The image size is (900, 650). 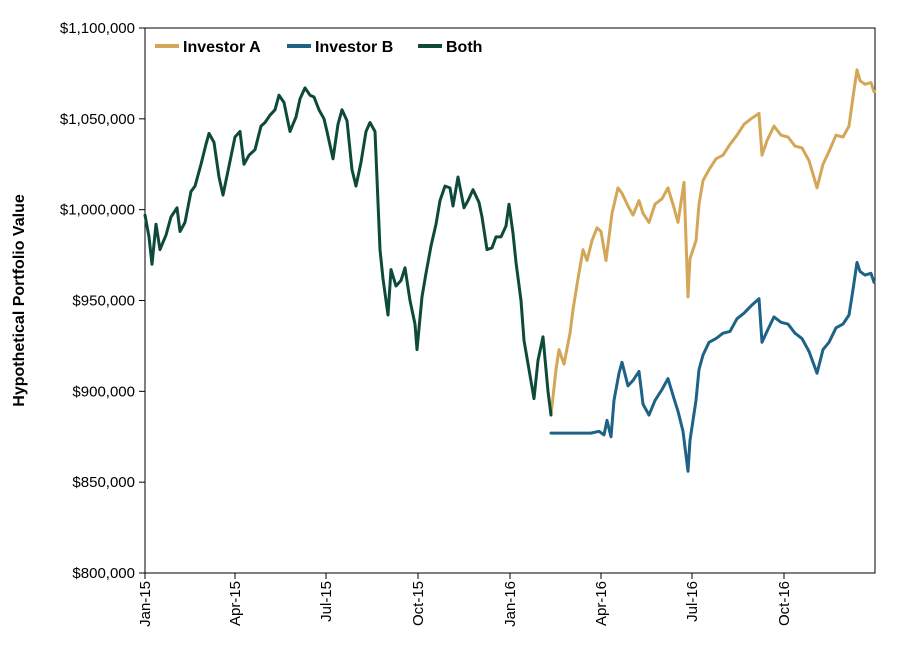 I want to click on series-line-investor-b, so click(x=712, y=366).